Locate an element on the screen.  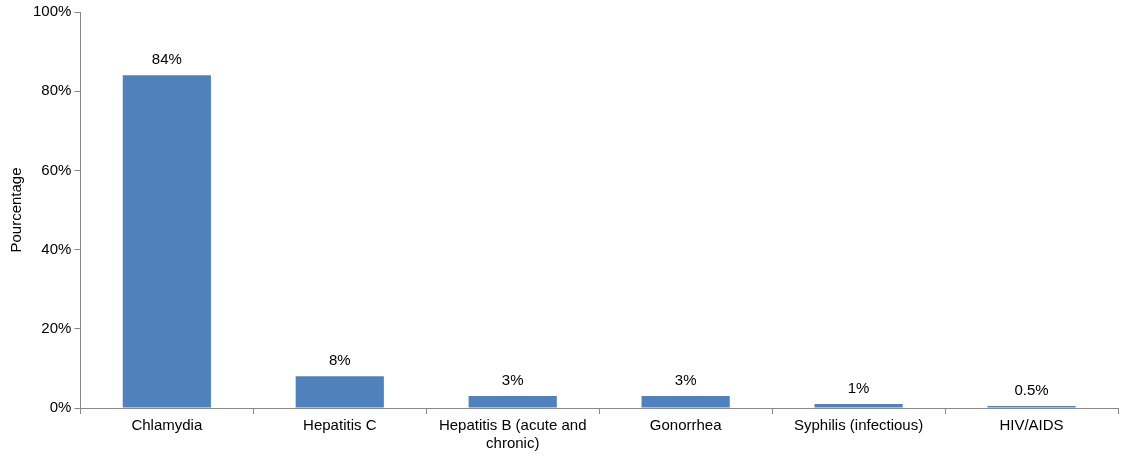
x-tick-label: Gonorrhea is located at coordinates (686, 425).